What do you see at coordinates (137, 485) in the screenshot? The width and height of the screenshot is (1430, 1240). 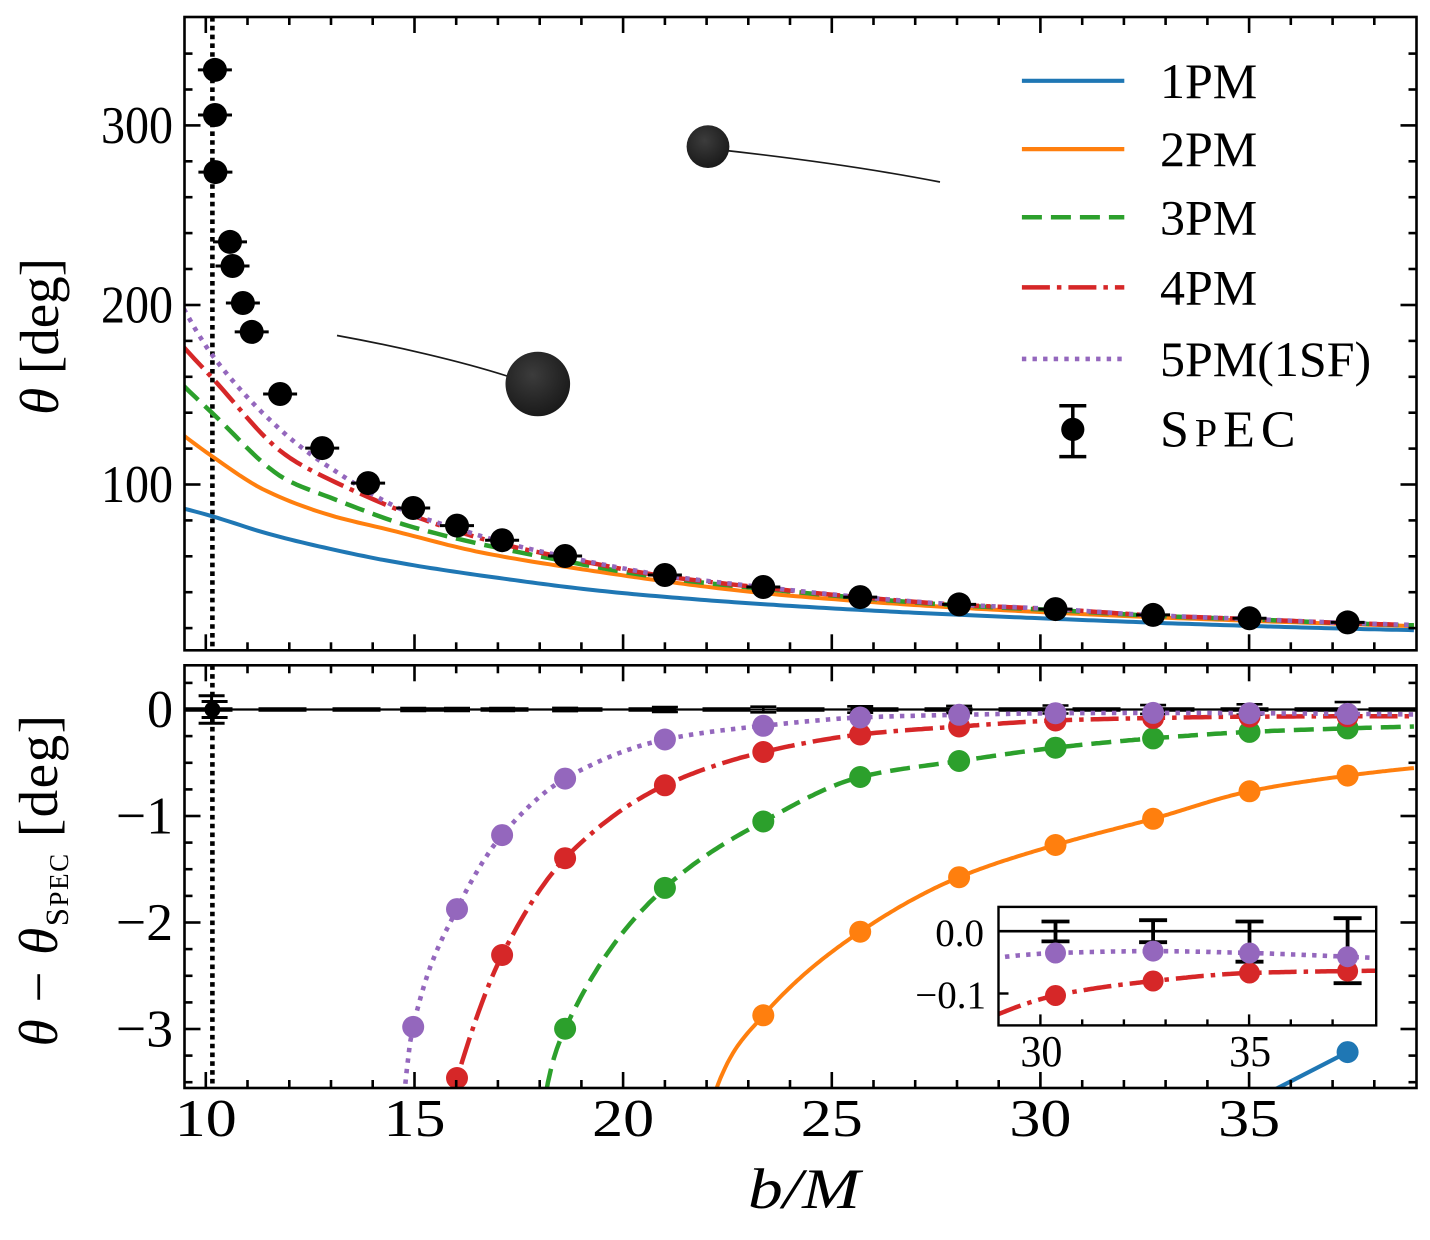 I see `svg-text: 100` at bounding box center [137, 485].